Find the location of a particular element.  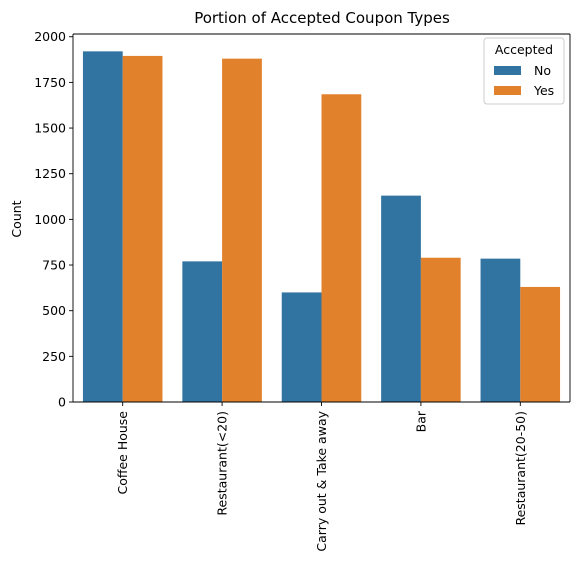

y-tick-label: 2000 is located at coordinates (50, 36).